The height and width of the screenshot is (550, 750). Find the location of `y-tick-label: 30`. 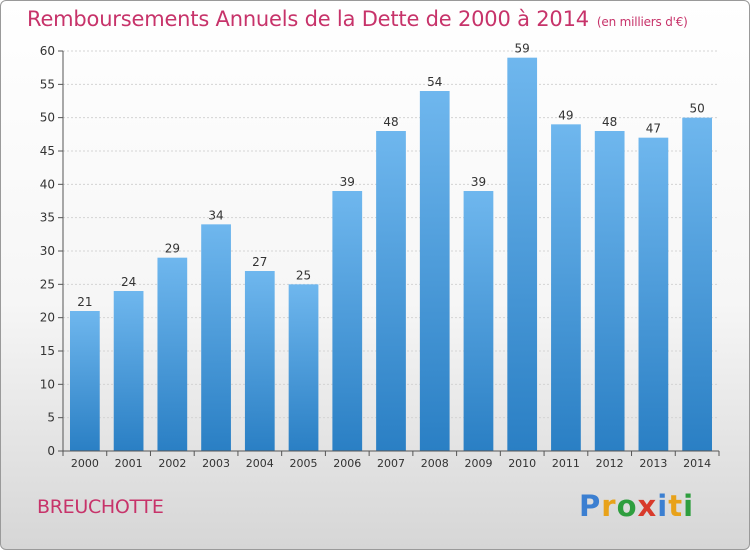

y-tick-label: 30 is located at coordinates (47, 251).